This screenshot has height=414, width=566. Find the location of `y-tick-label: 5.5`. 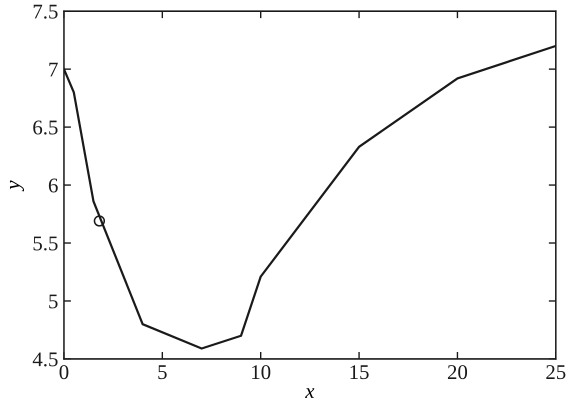

y-tick-label: 5.5 is located at coordinates (46, 243).